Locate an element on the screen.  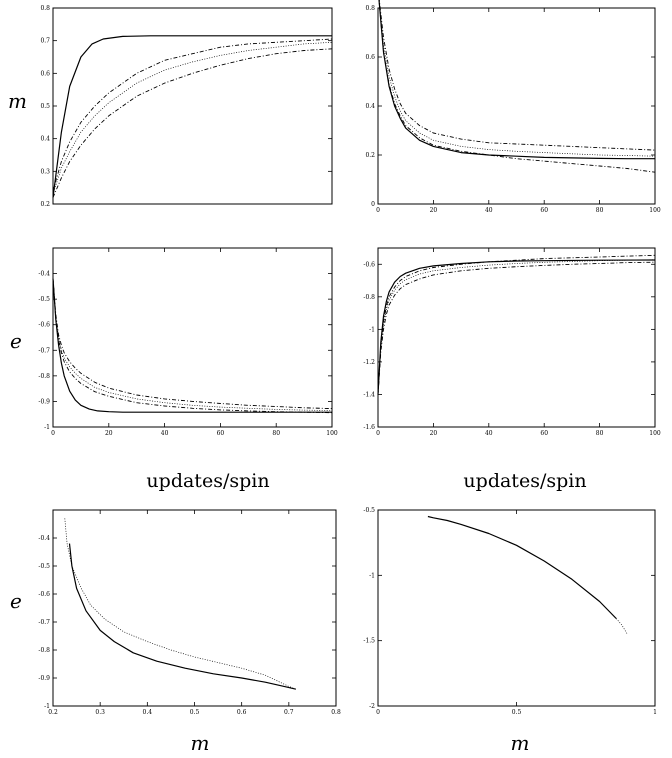
y-tick-label: -1.5 is located at coordinates (369, 641).